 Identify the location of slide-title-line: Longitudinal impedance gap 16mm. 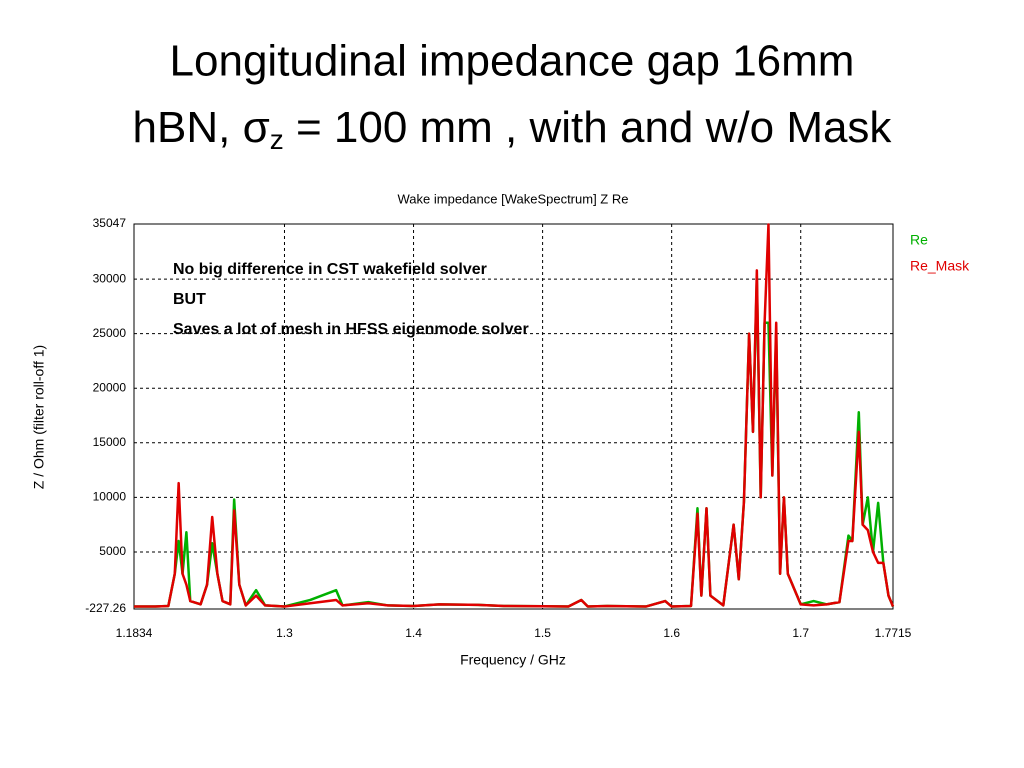
(512, 61).